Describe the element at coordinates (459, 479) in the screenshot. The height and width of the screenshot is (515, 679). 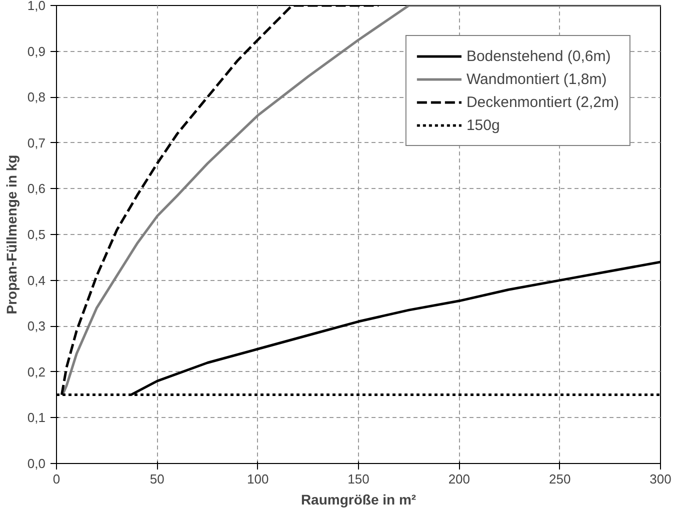
I see `x-tick-label: 200` at that location.